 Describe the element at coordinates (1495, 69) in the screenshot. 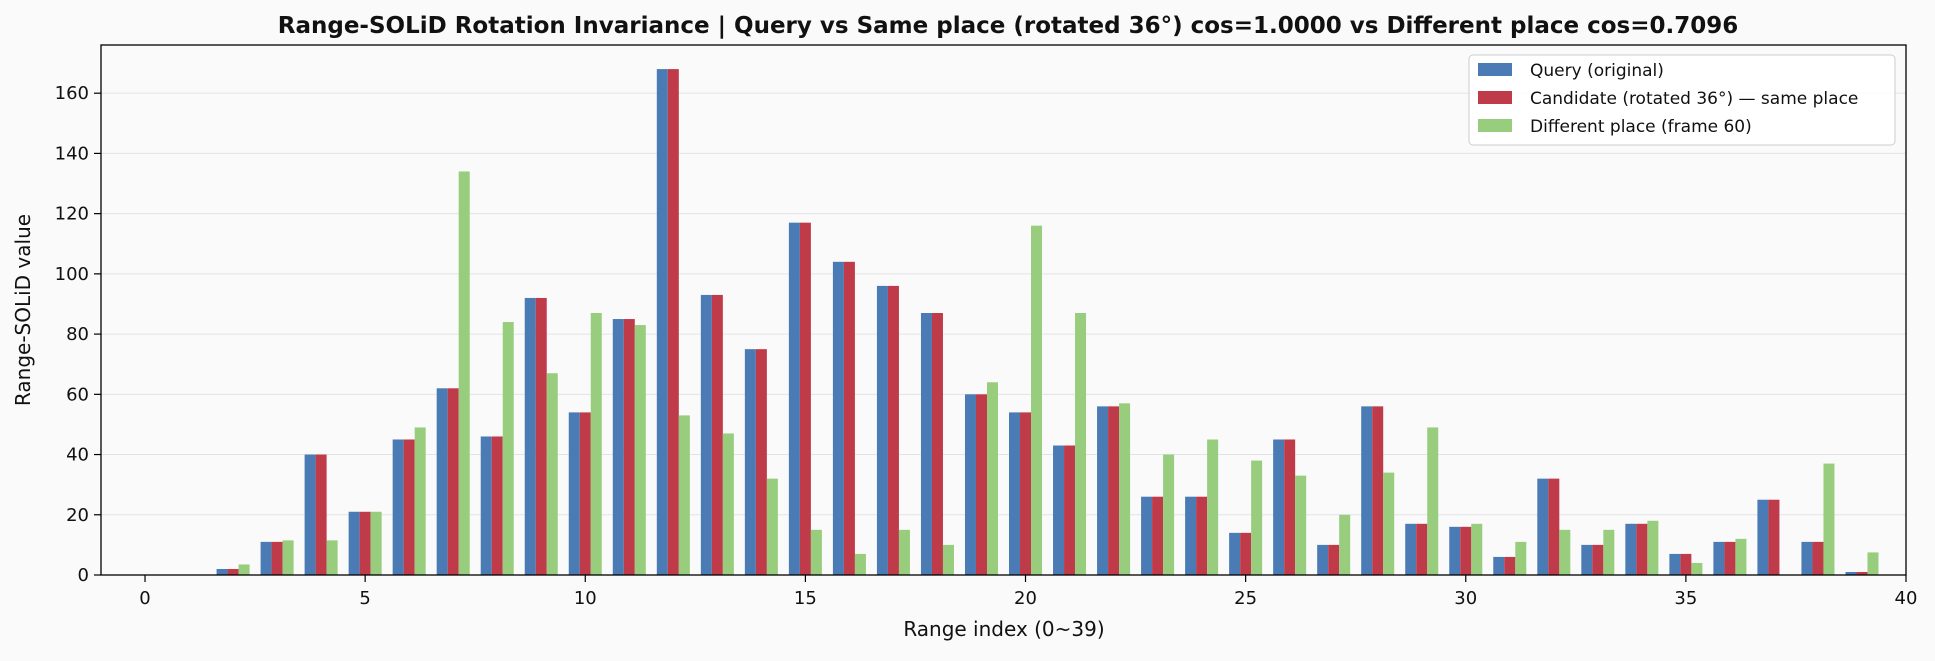

I see `legend-swatch-query` at that location.